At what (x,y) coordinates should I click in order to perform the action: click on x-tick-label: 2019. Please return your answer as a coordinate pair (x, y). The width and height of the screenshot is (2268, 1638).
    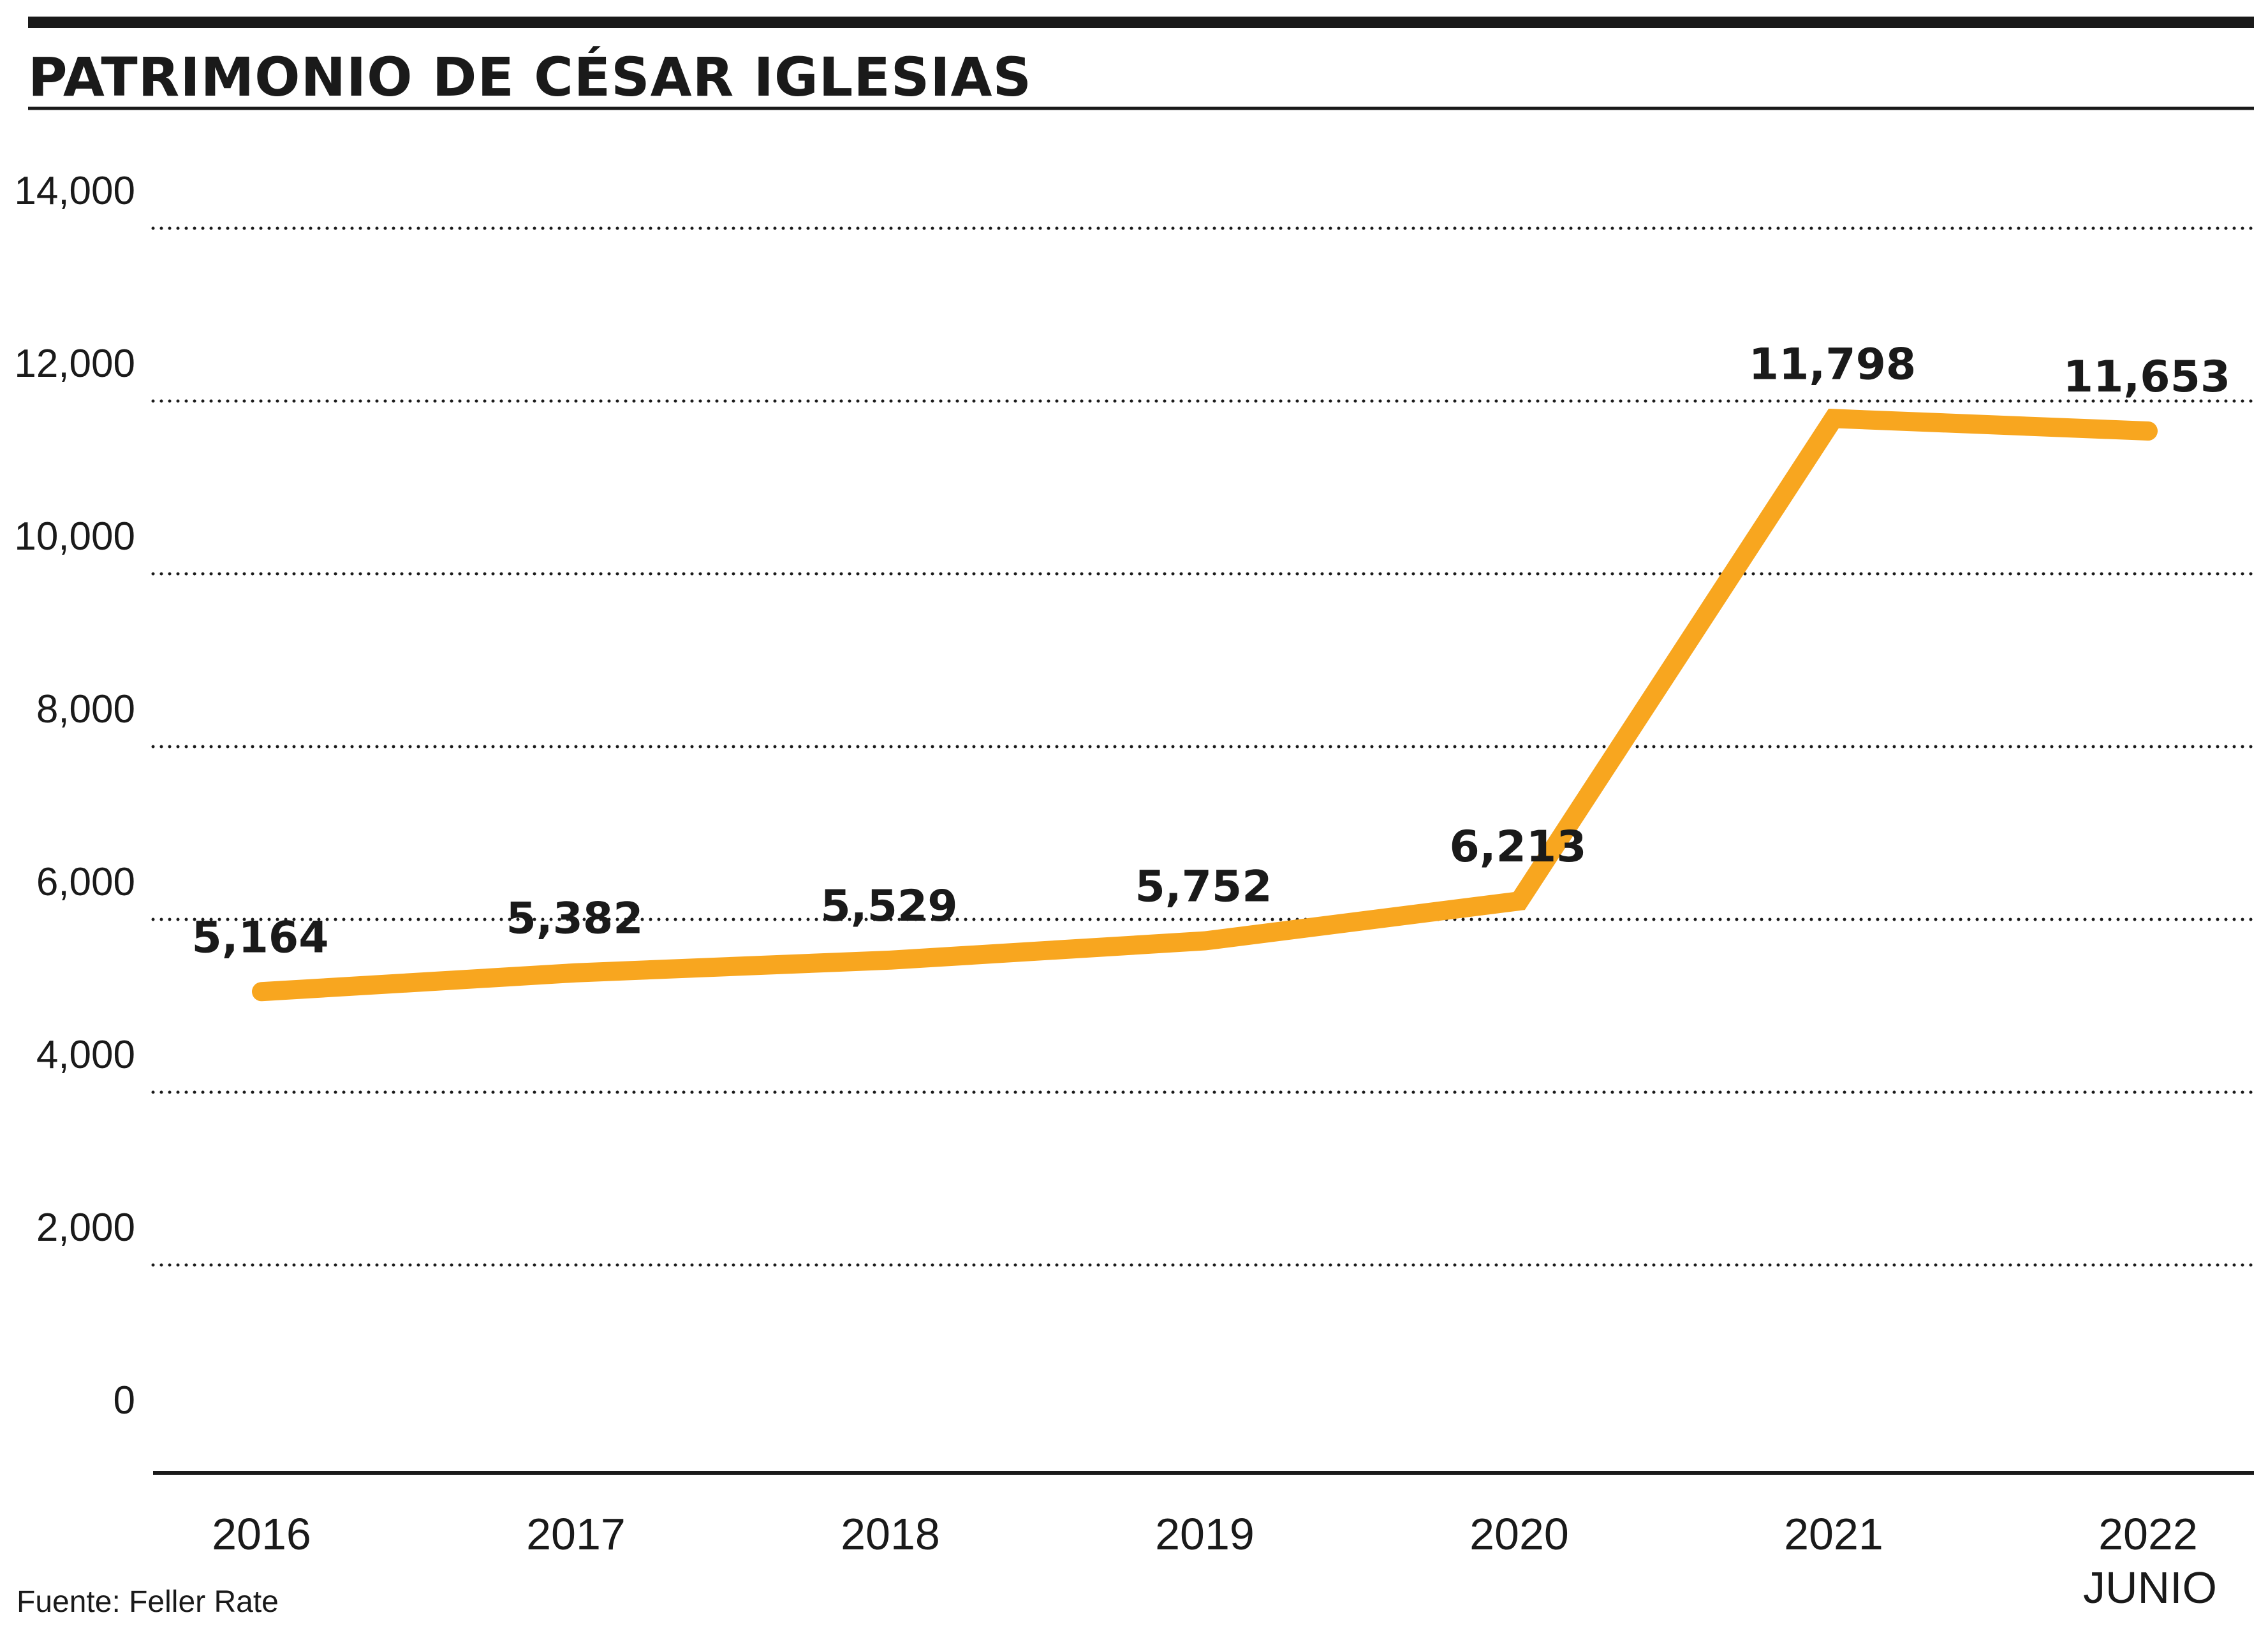
    Looking at the image, I should click on (1205, 1534).